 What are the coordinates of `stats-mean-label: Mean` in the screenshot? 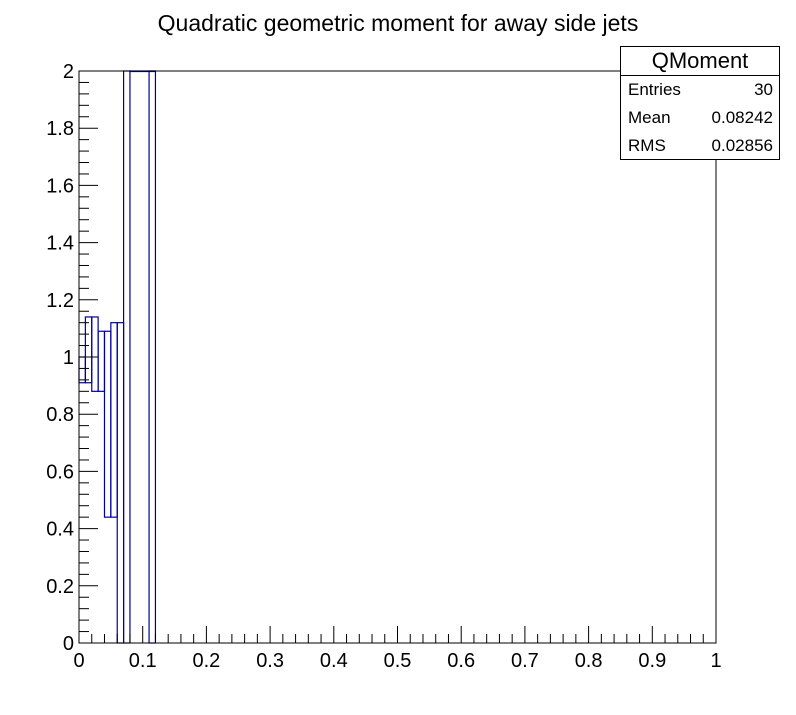 It's located at (649, 117).